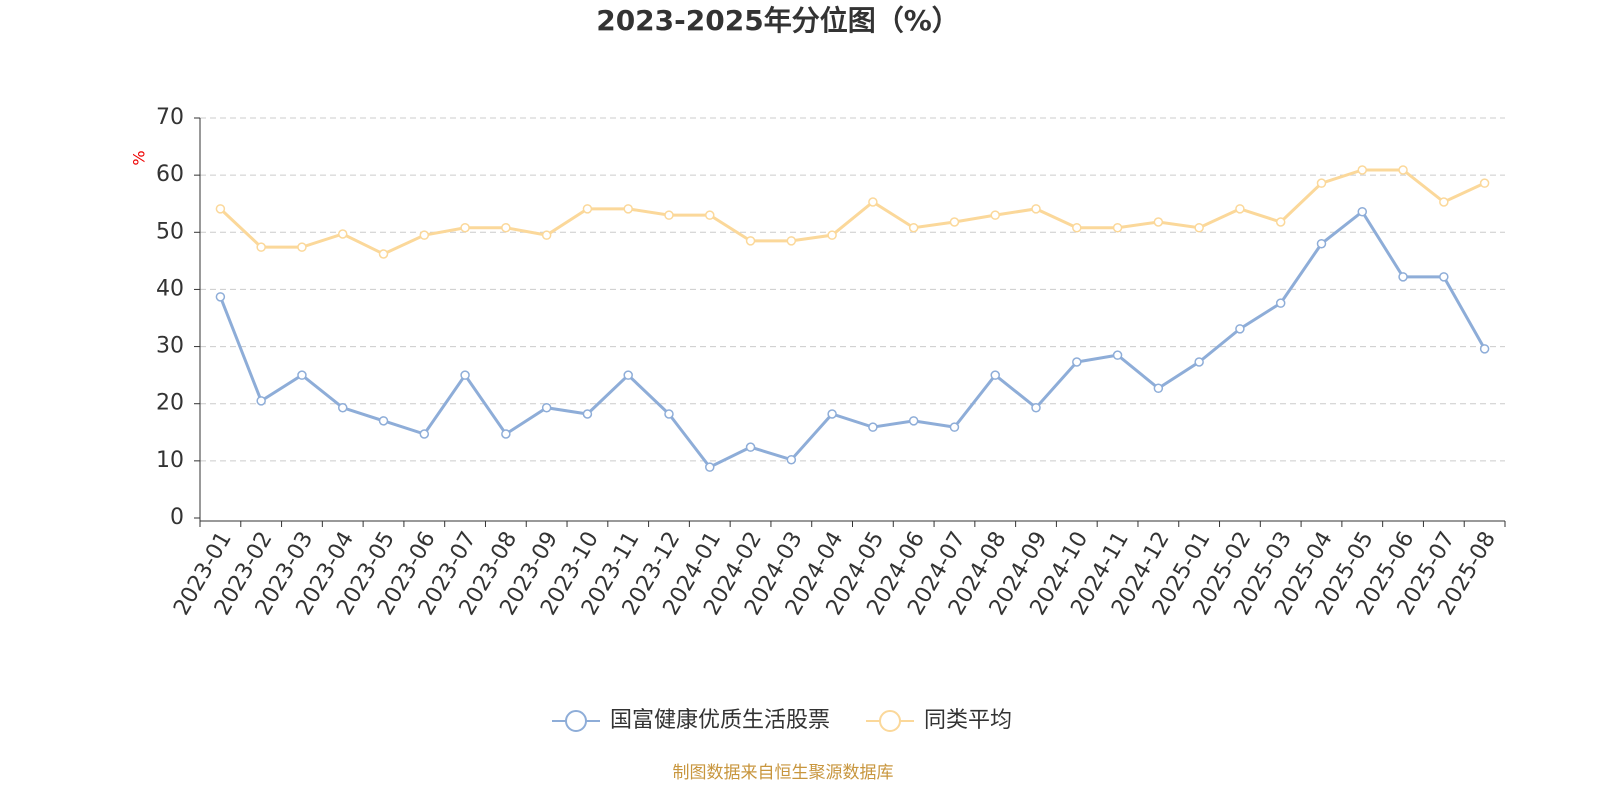 The height and width of the screenshot is (800, 1600). What do you see at coordinates (778, 20) in the screenshot?
I see `chart-title: 2023-2025年分位图（%）` at bounding box center [778, 20].